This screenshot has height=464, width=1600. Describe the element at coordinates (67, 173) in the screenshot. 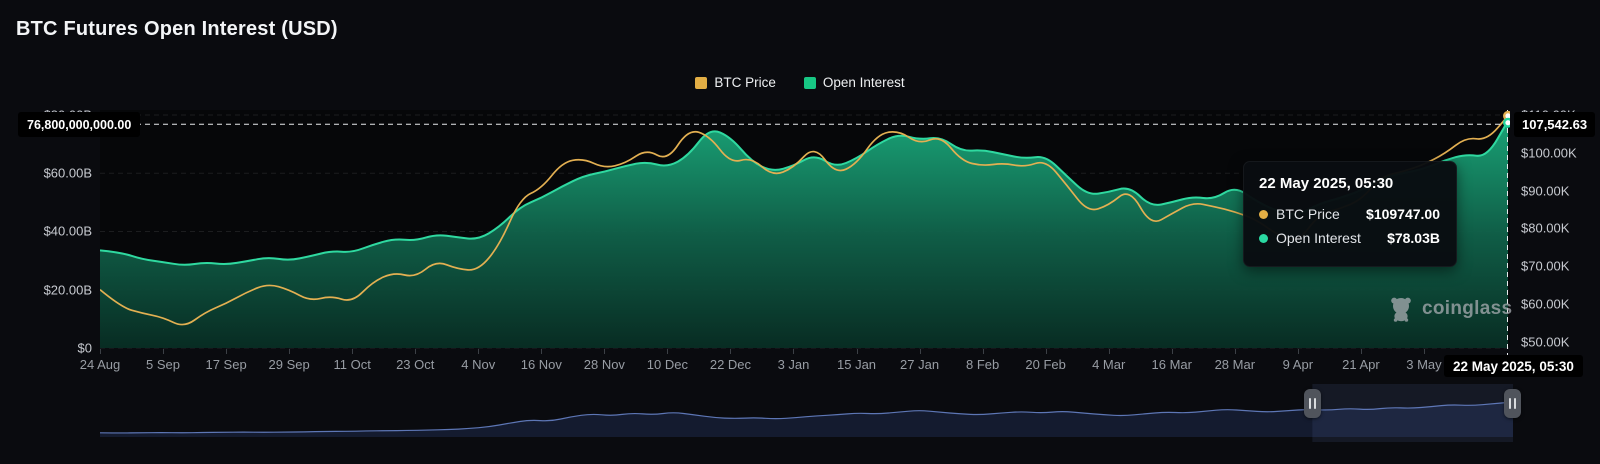

I see `left-axis-tick: $60.00B` at that location.